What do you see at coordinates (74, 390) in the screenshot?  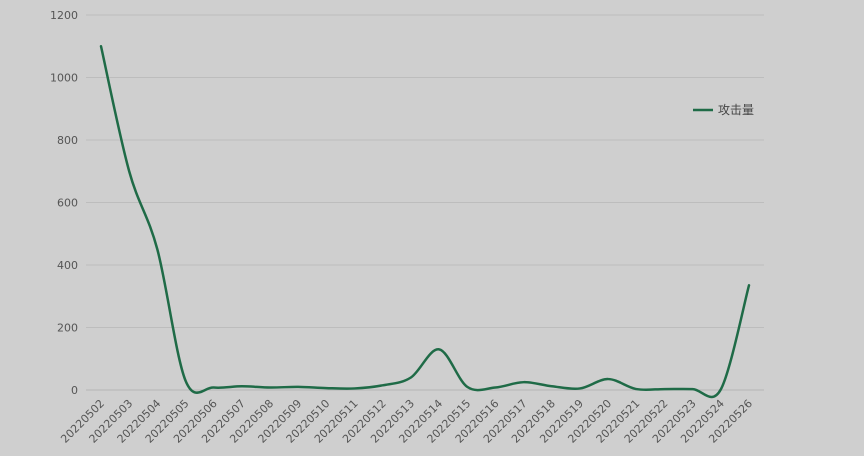 I see `y-tick-label: 0` at bounding box center [74, 390].